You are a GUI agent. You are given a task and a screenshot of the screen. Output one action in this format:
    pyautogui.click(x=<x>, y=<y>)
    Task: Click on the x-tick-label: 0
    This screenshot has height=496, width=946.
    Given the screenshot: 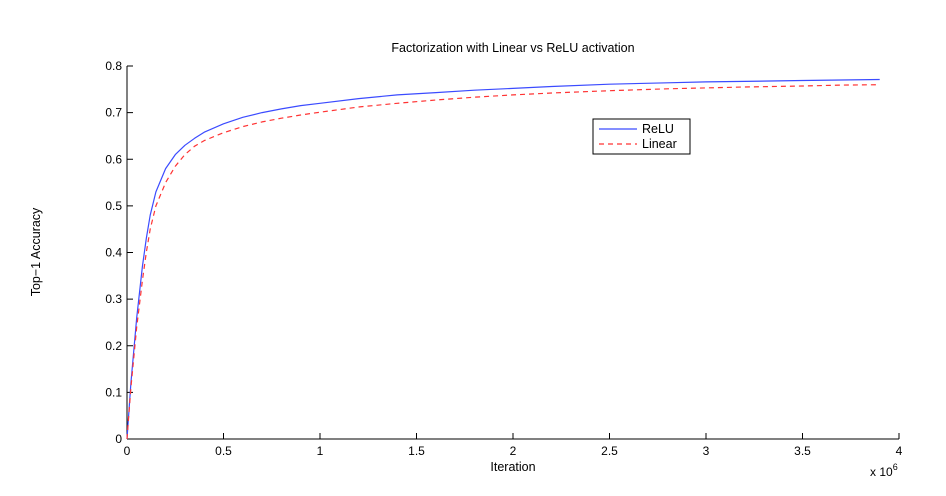 What is the action you would take?
    pyautogui.click(x=127, y=451)
    